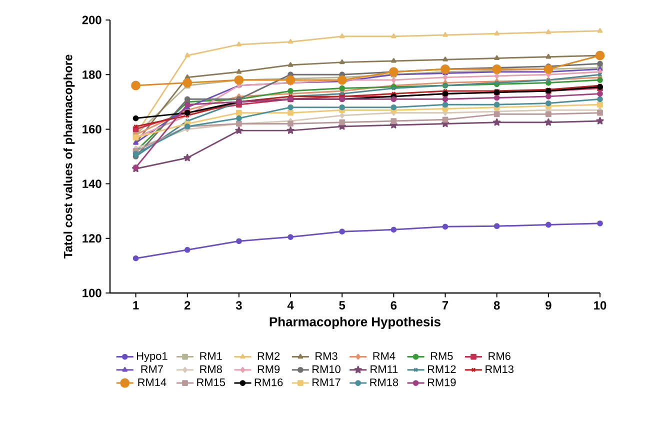 The width and height of the screenshot is (654, 444). Describe the element at coordinates (69, 156) in the screenshot. I see `y-axis-title: Tatol cost values of pharmacophore` at that location.